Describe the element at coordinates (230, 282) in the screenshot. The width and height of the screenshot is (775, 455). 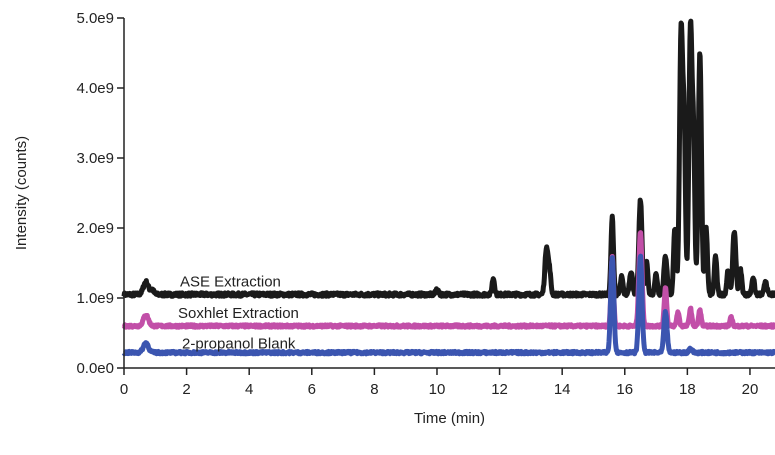
I see `series-label-0: ASE Extraction` at that location.